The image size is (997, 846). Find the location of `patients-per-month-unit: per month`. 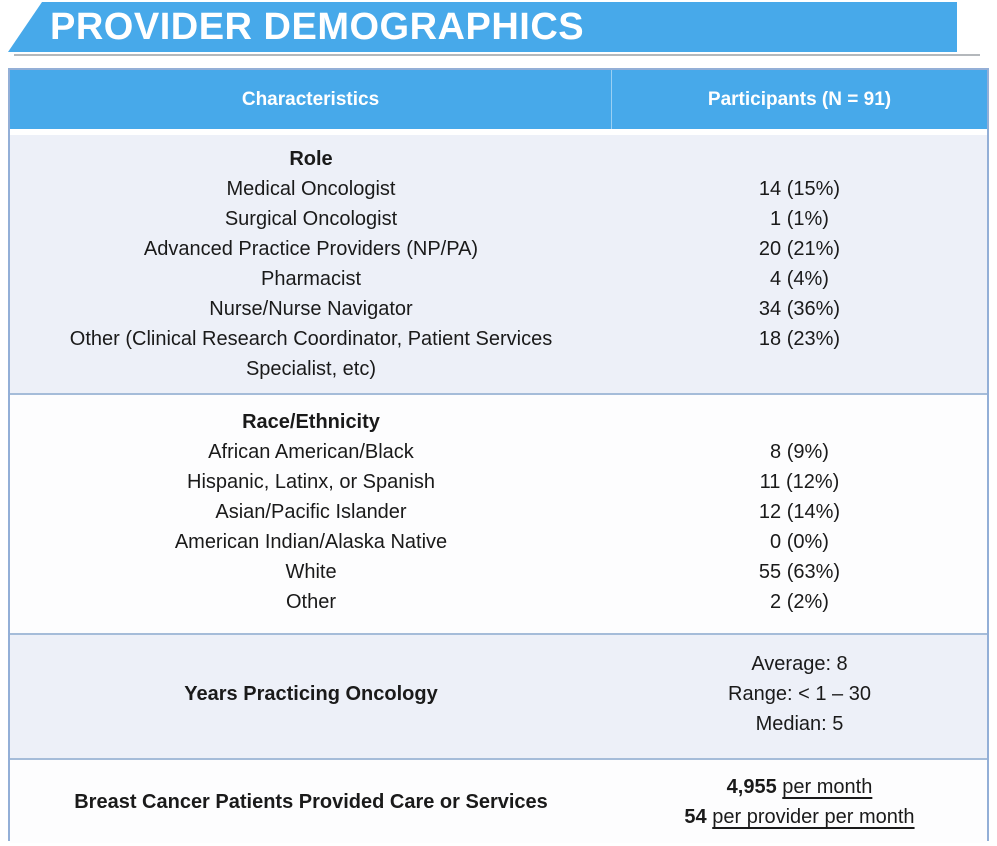

patients-per-month-unit: per month is located at coordinates (827, 787).